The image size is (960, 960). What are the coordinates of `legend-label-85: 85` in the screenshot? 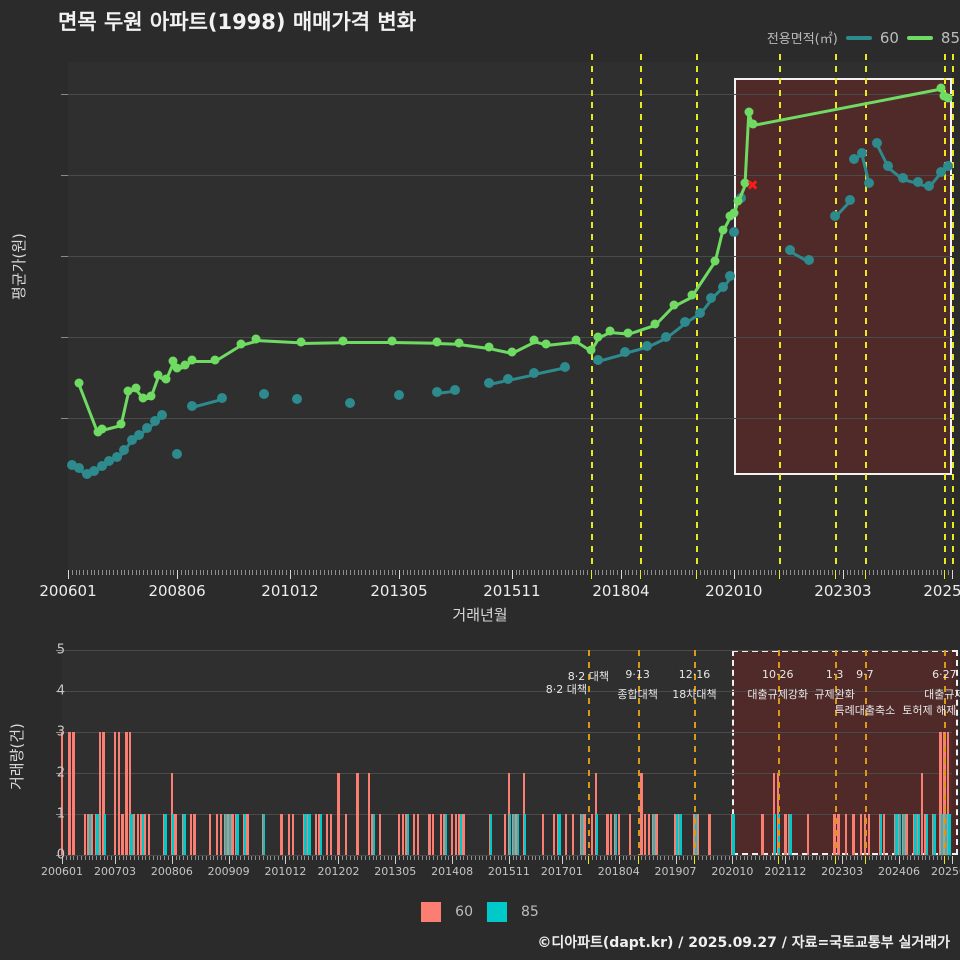 It's located at (950, 37).